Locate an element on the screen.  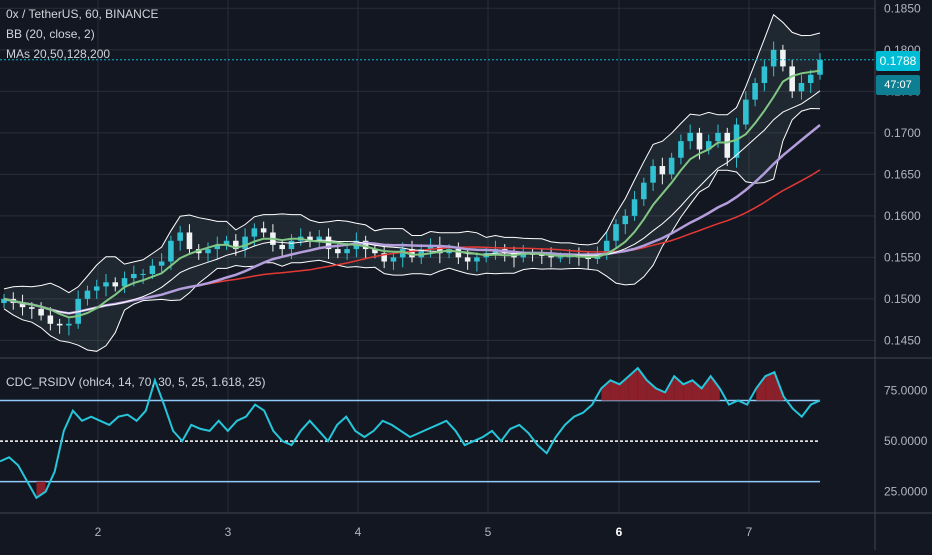
price-tick-label: 0.1600 is located at coordinates (902, 216).